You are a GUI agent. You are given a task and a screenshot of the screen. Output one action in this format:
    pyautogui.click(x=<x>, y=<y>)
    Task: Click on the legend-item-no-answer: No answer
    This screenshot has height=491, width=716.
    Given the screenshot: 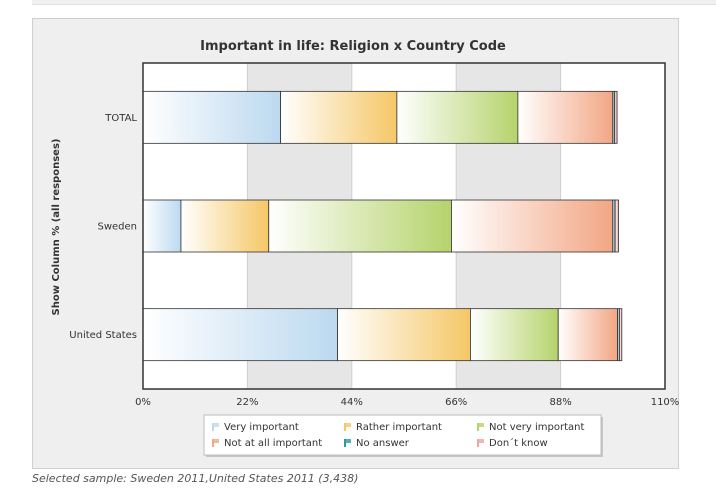 What is the action you would take?
    pyautogui.click(x=377, y=443)
    